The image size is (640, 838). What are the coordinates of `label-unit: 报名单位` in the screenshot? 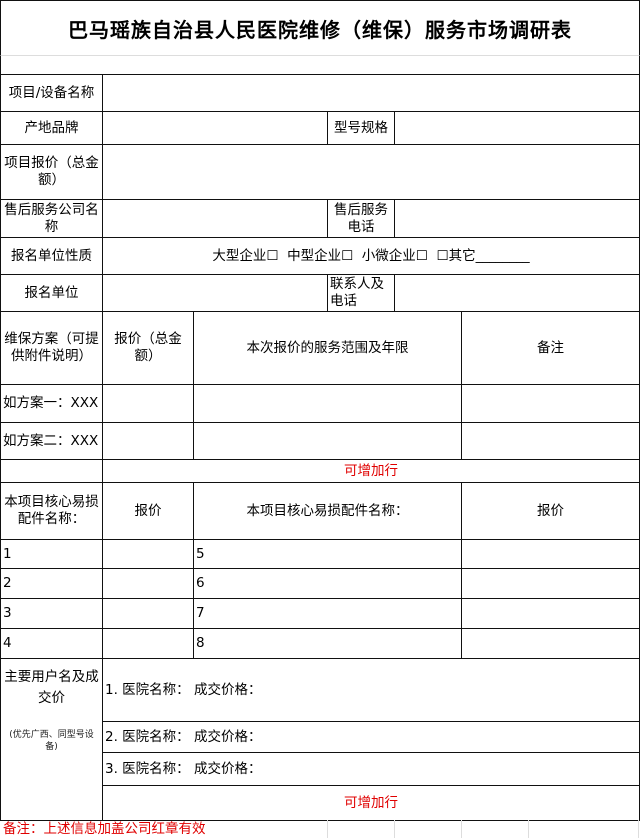 It's located at (51, 293).